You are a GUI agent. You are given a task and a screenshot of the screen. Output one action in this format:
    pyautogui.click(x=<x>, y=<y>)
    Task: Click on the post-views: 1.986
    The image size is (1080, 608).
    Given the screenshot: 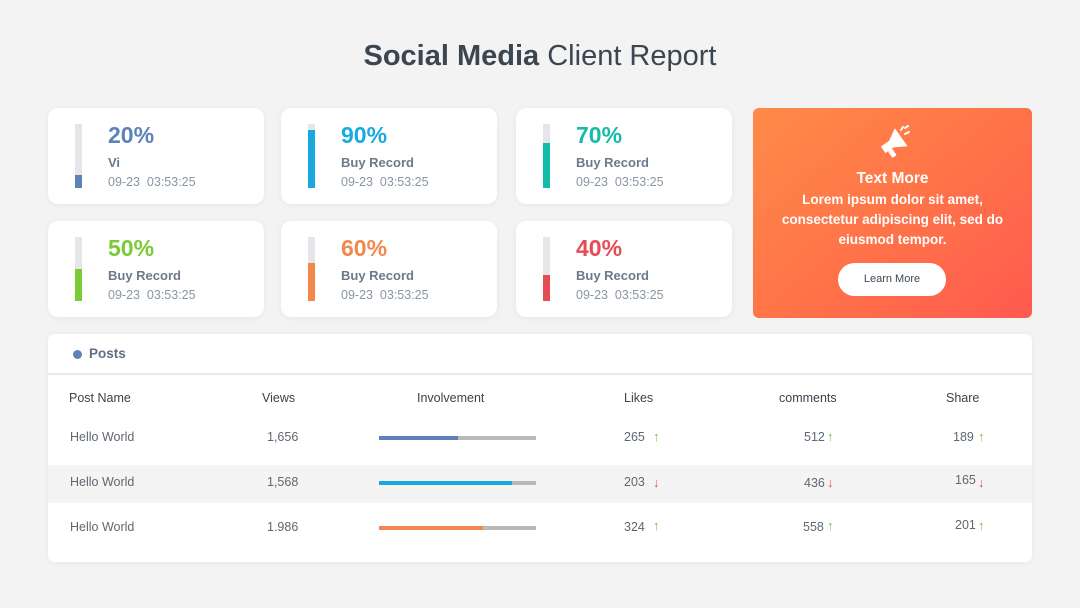 What is the action you would take?
    pyautogui.click(x=283, y=527)
    